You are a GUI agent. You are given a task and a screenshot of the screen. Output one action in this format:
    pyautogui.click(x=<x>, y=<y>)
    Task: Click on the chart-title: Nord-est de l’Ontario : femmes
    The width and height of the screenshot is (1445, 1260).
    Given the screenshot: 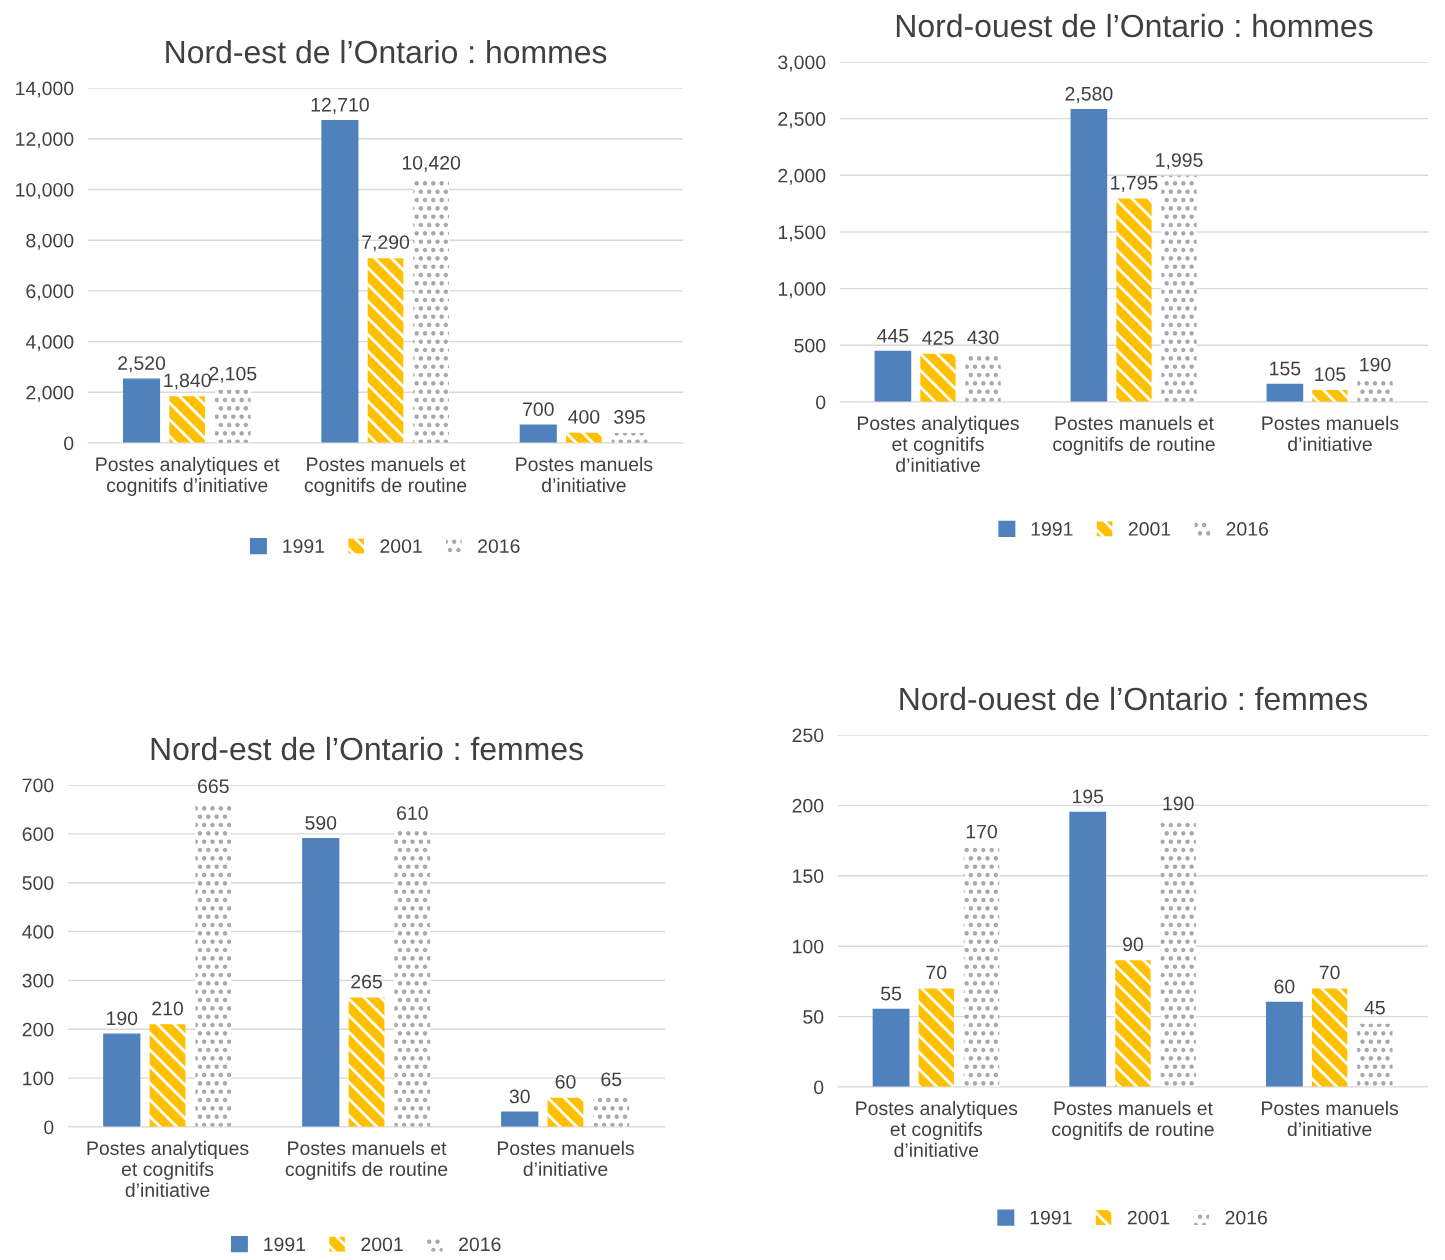 What is the action you would take?
    pyautogui.click(x=367, y=748)
    